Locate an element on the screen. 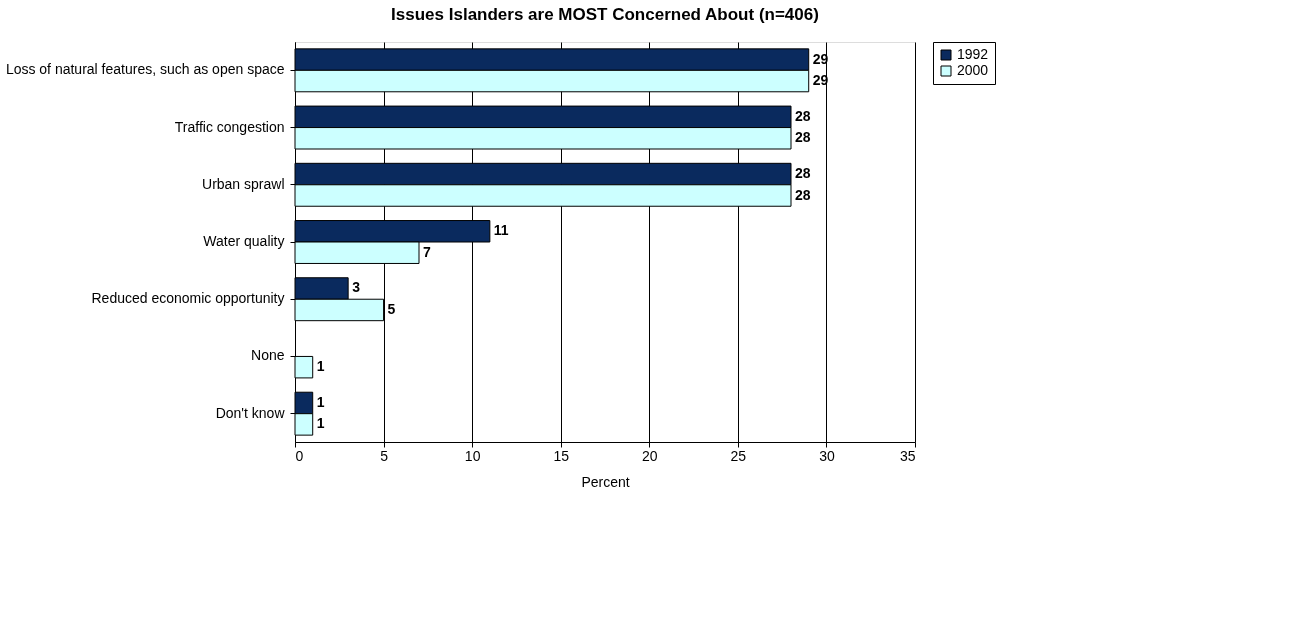  legend-label: 1992 is located at coordinates (973, 54).